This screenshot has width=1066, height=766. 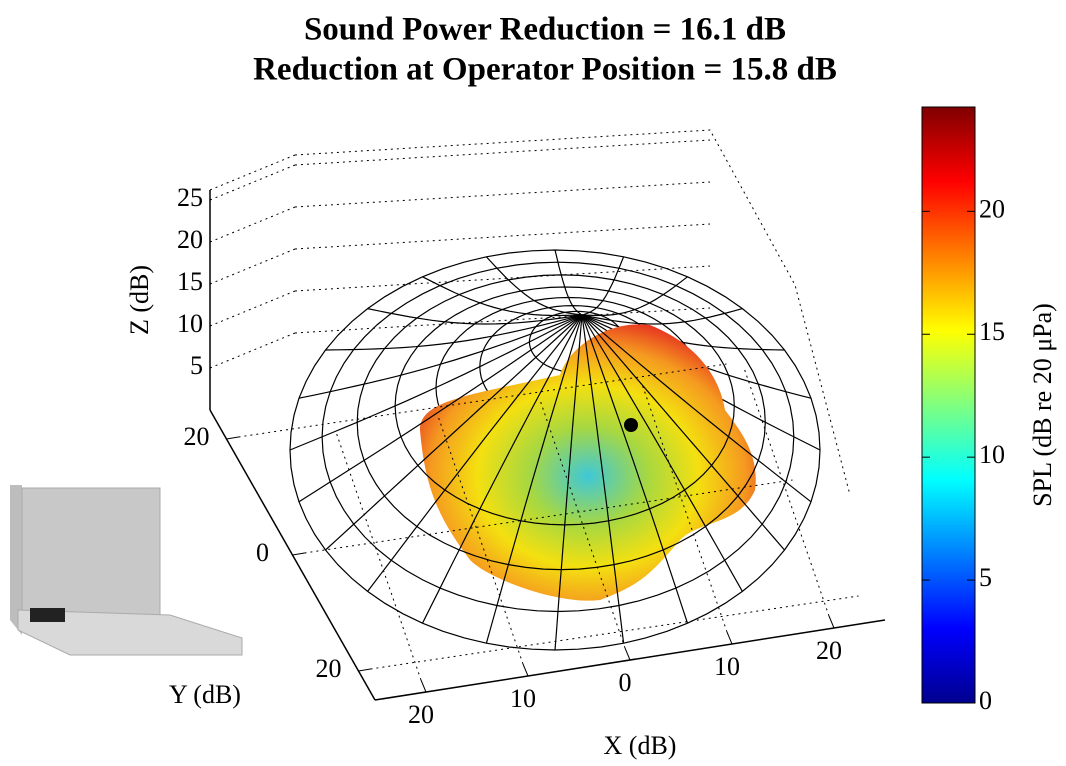 What do you see at coordinates (545, 30) in the screenshot?
I see `chart-title: Sound Power Reduction = 16.1 dB` at bounding box center [545, 30].